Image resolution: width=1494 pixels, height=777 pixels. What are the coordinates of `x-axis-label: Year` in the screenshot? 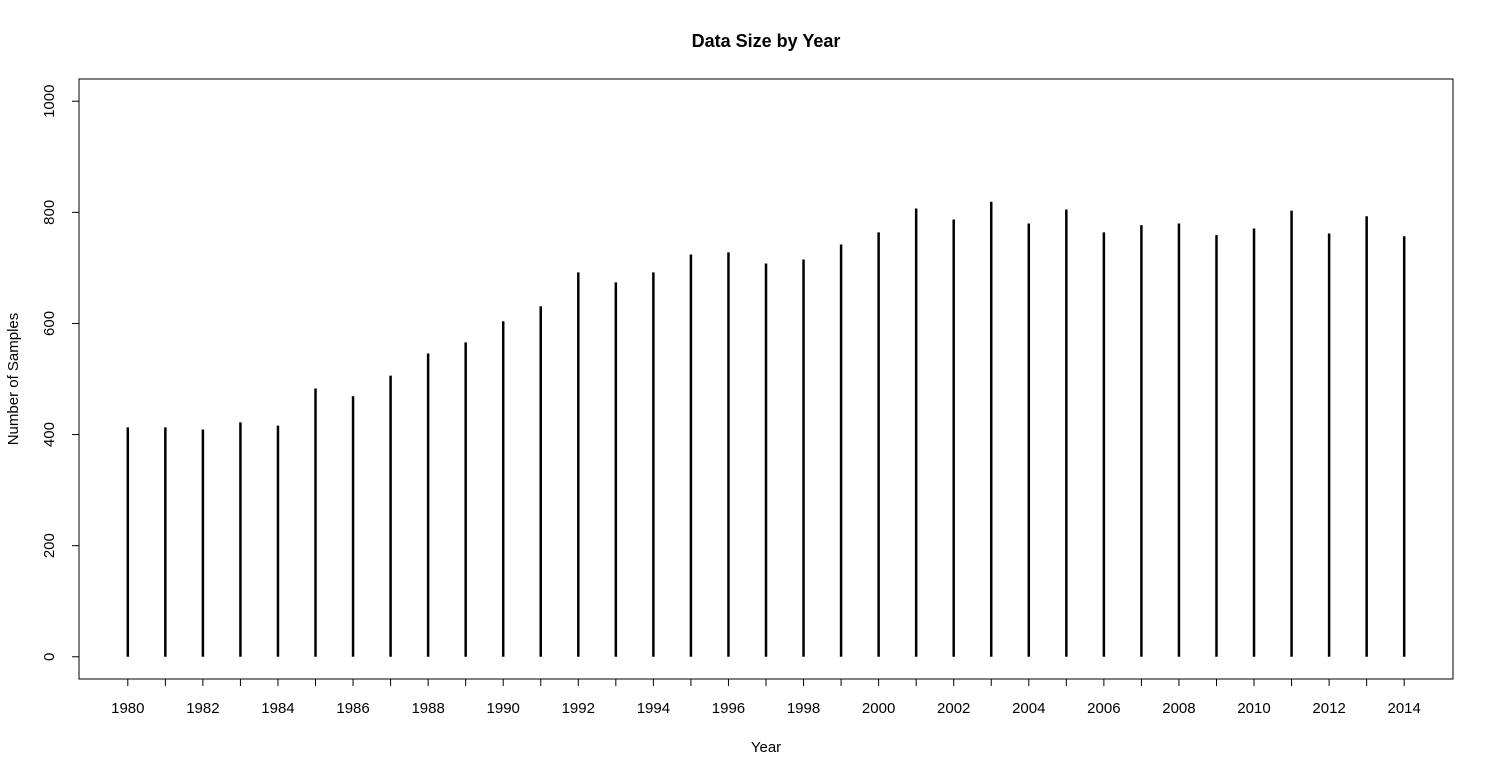 It's located at (766, 747).